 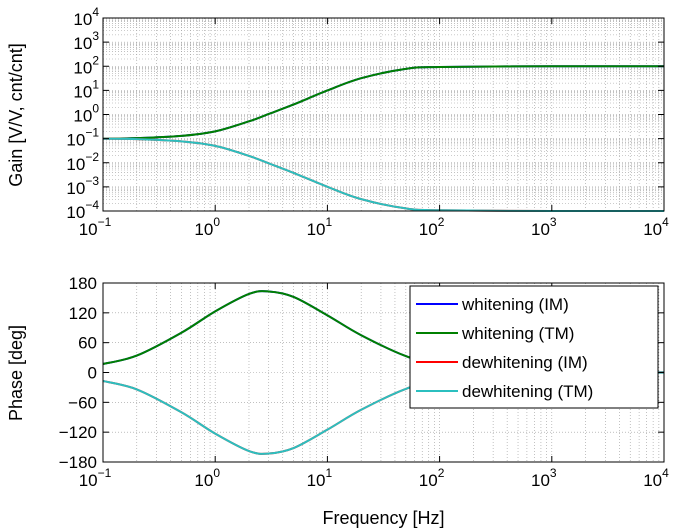 I want to click on y-tick-label: 10−2, so click(x=82, y=162).